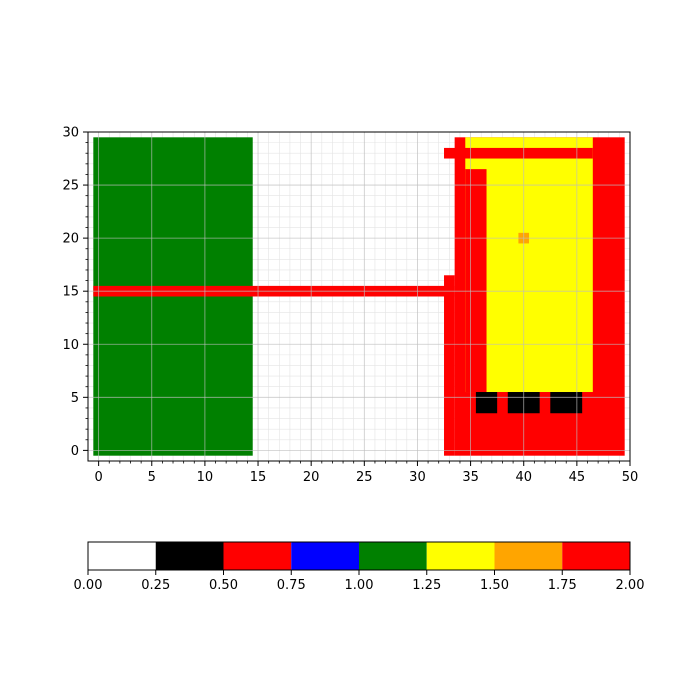  What do you see at coordinates (359, 585) in the screenshot?
I see `colorbar-tick-label: 1.00` at bounding box center [359, 585].